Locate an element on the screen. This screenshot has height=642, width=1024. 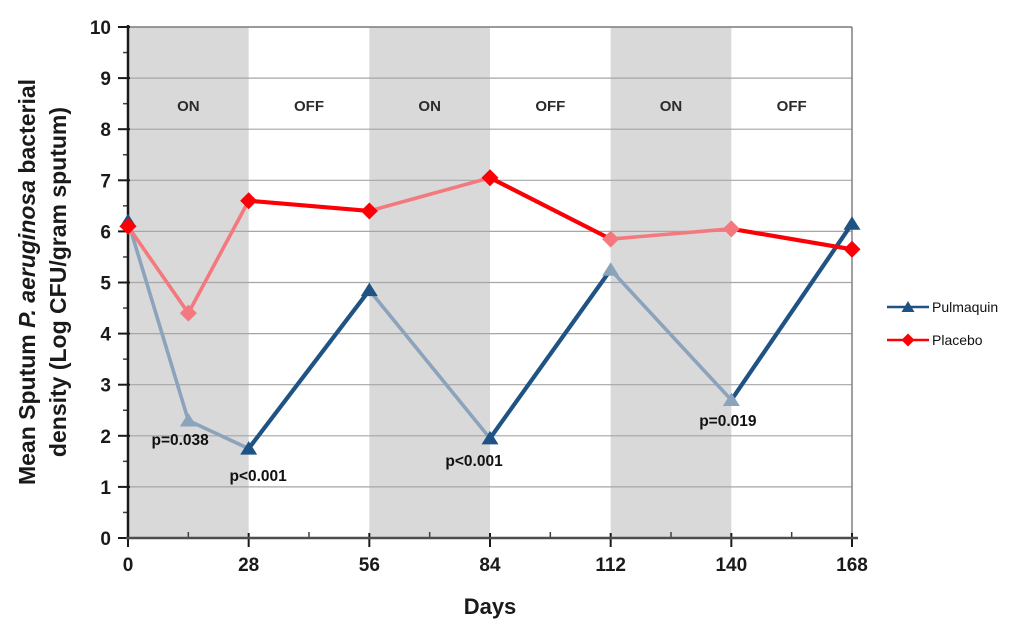
y-tick-label: 3 is located at coordinates (105, 386).